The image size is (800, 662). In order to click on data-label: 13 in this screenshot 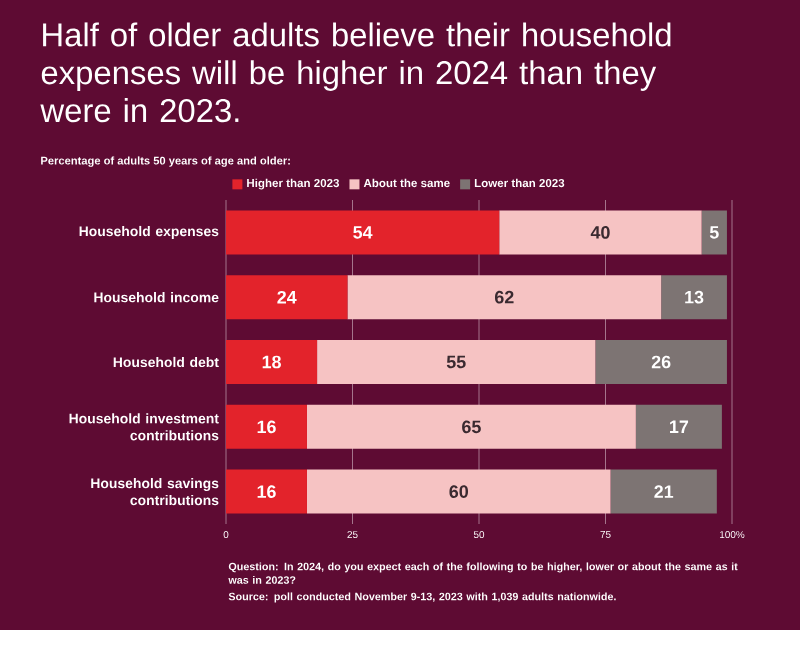, I will do `click(694, 297)`.